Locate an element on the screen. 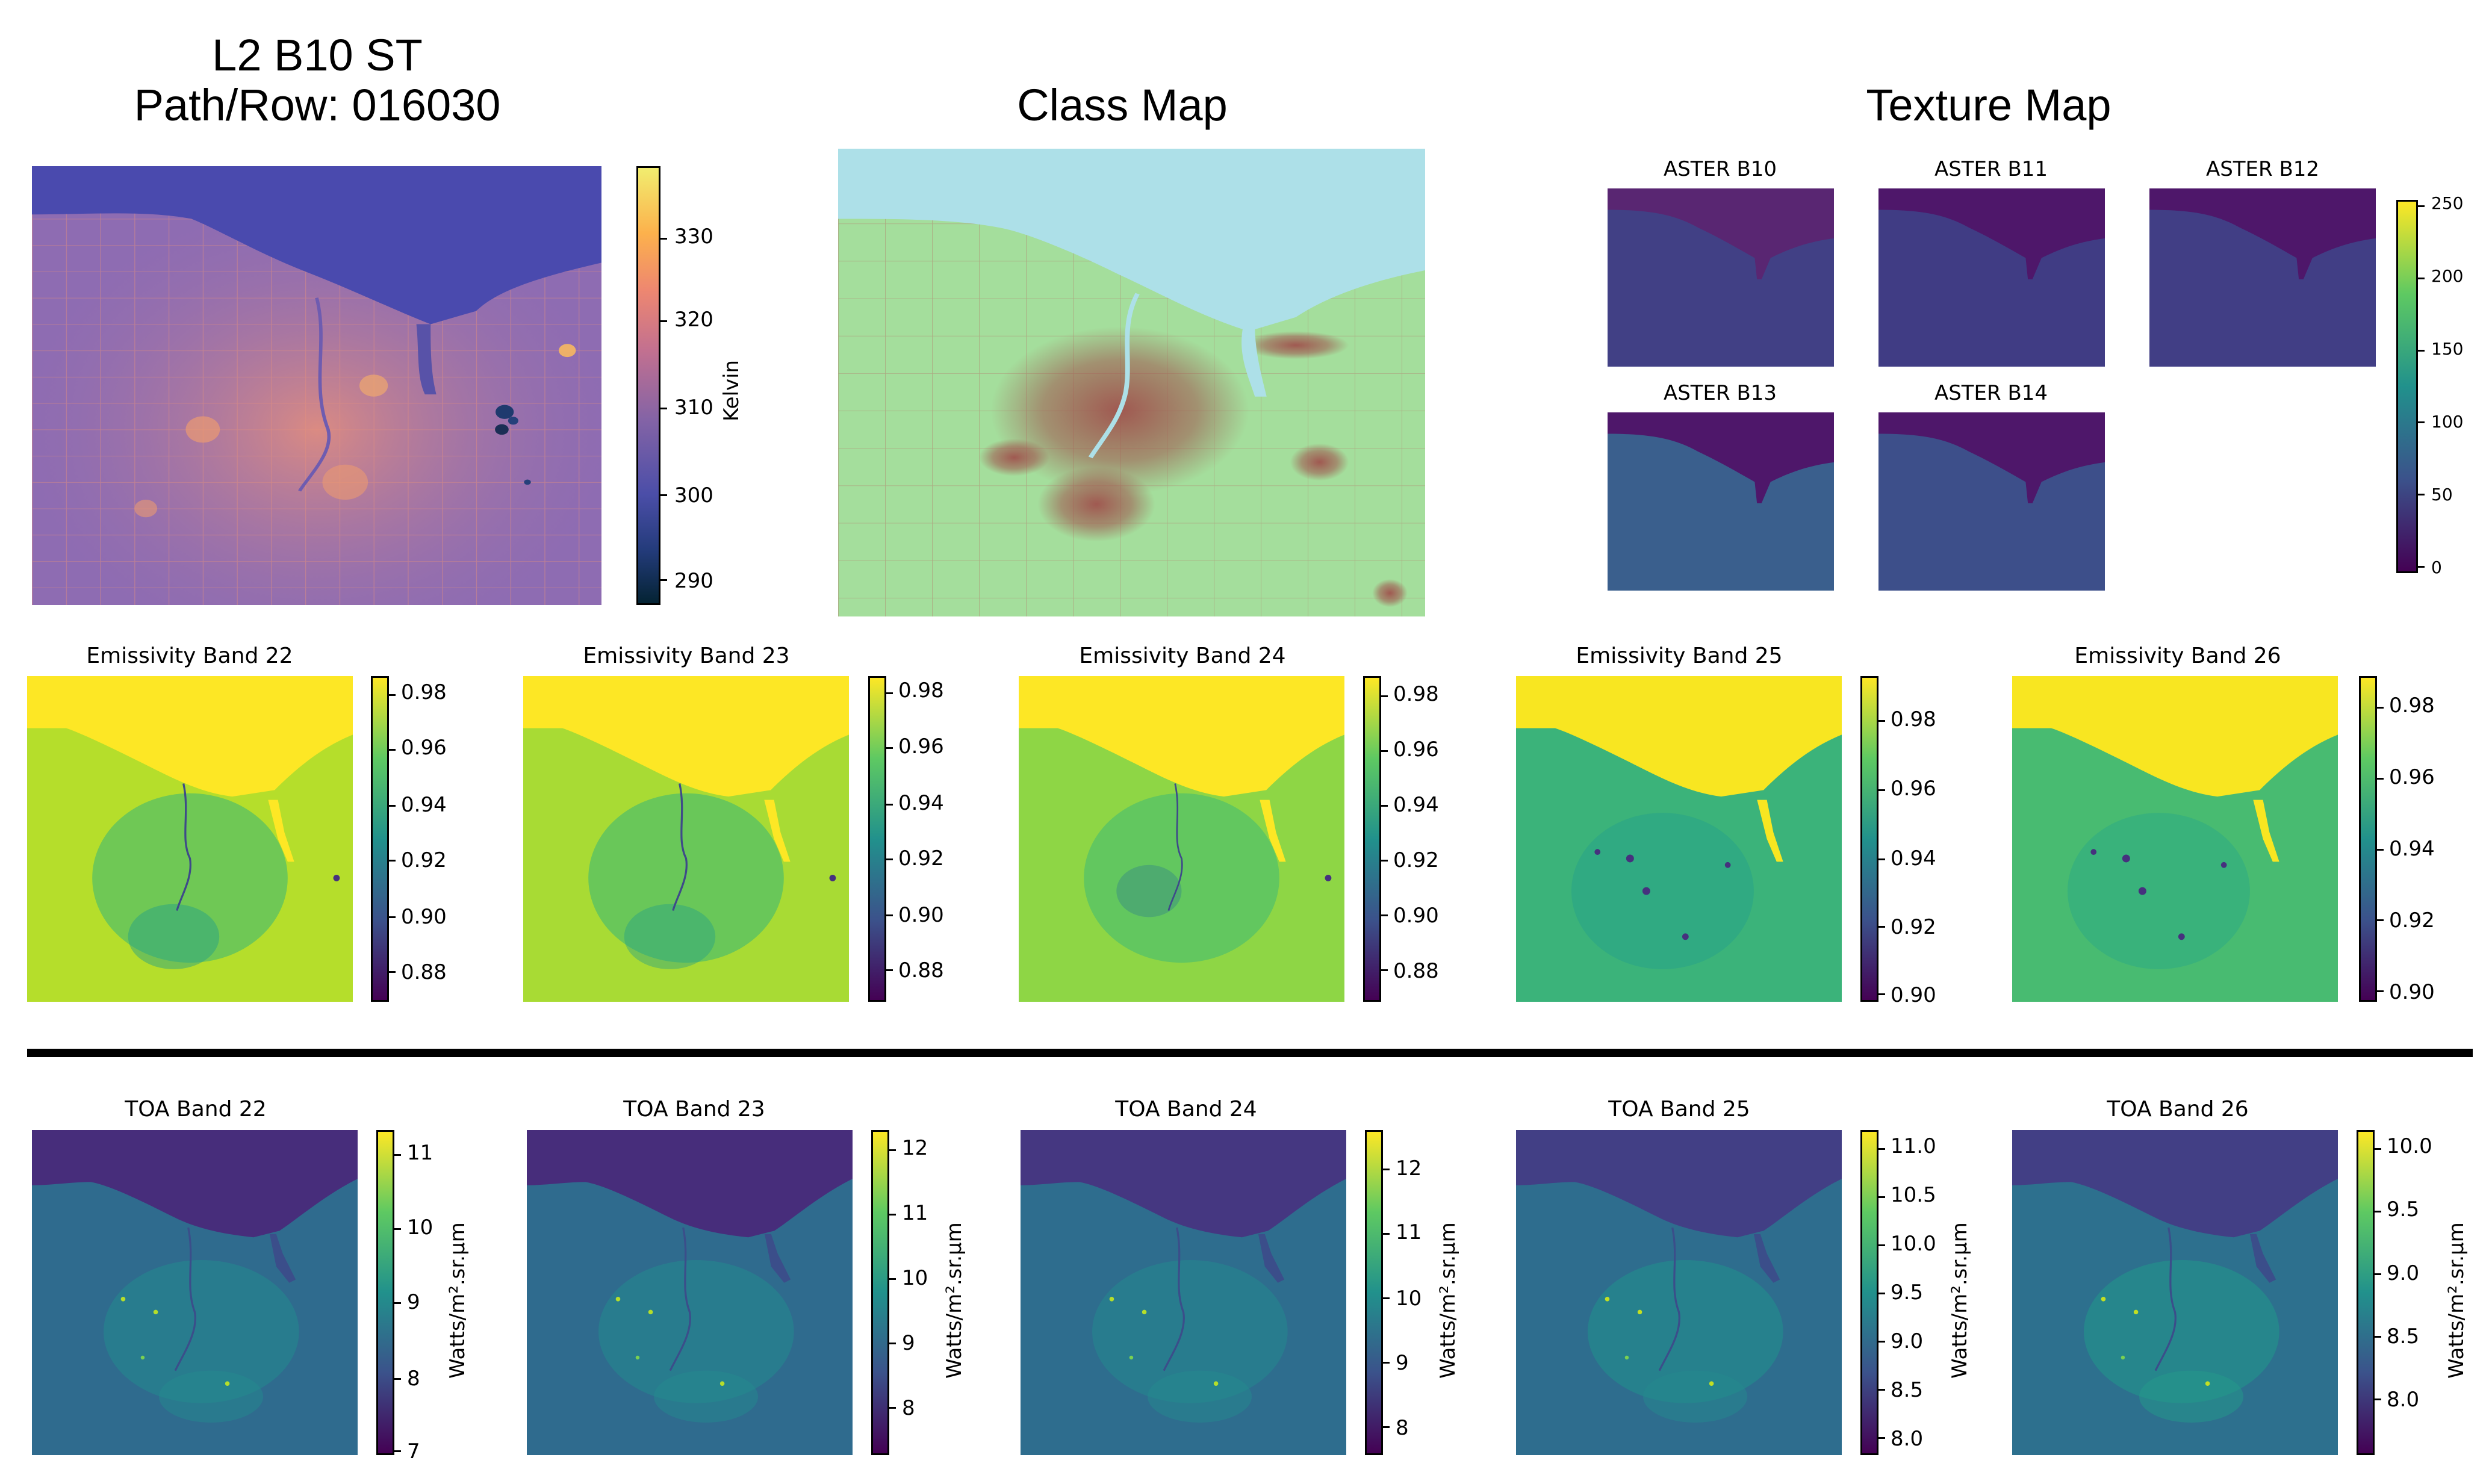 This screenshot has height=1484, width=2489. toa-23-colorbar-label: Watts/m².sr.μm is located at coordinates (954, 1300).